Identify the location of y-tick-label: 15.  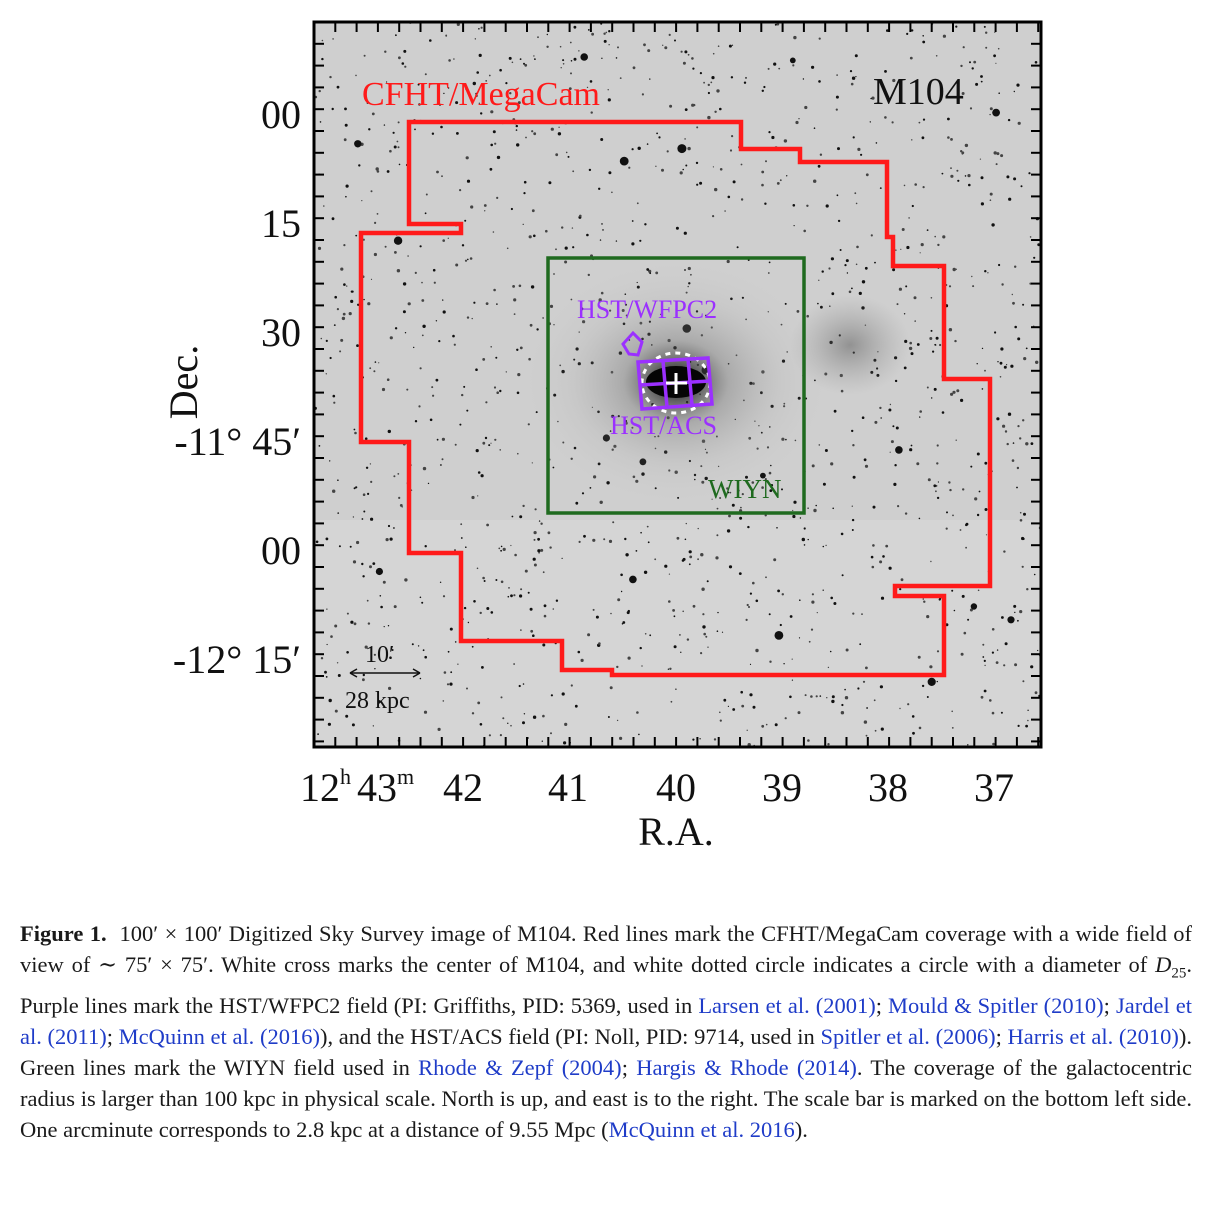
(281, 223).